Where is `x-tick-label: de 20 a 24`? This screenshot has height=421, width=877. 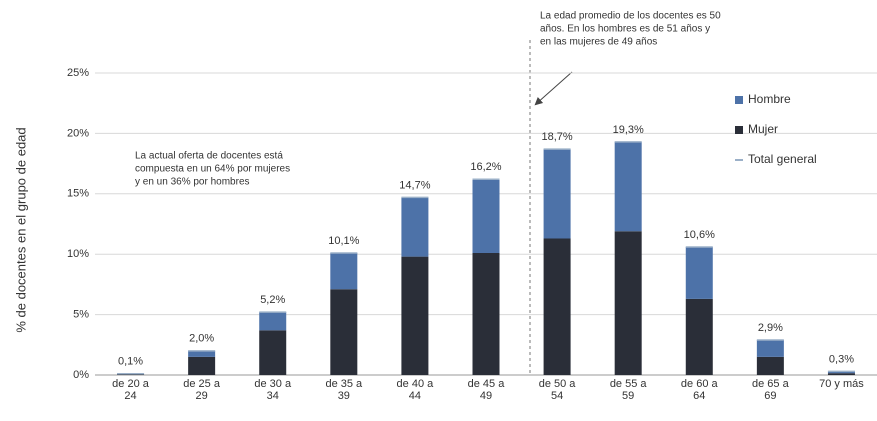 x-tick-label: de 20 a 24 is located at coordinates (130, 390).